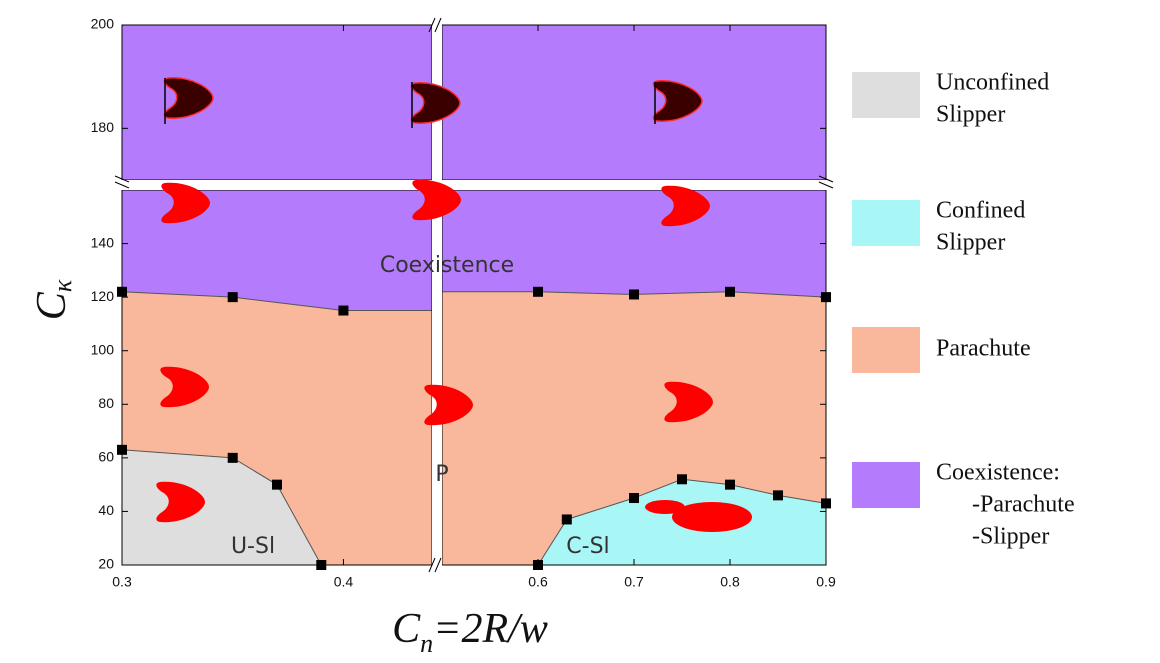 Image resolution: width=1160 pixels, height=663 pixels. What do you see at coordinates (53, 299) in the screenshot?
I see `y-axis-title: Cκ` at bounding box center [53, 299].